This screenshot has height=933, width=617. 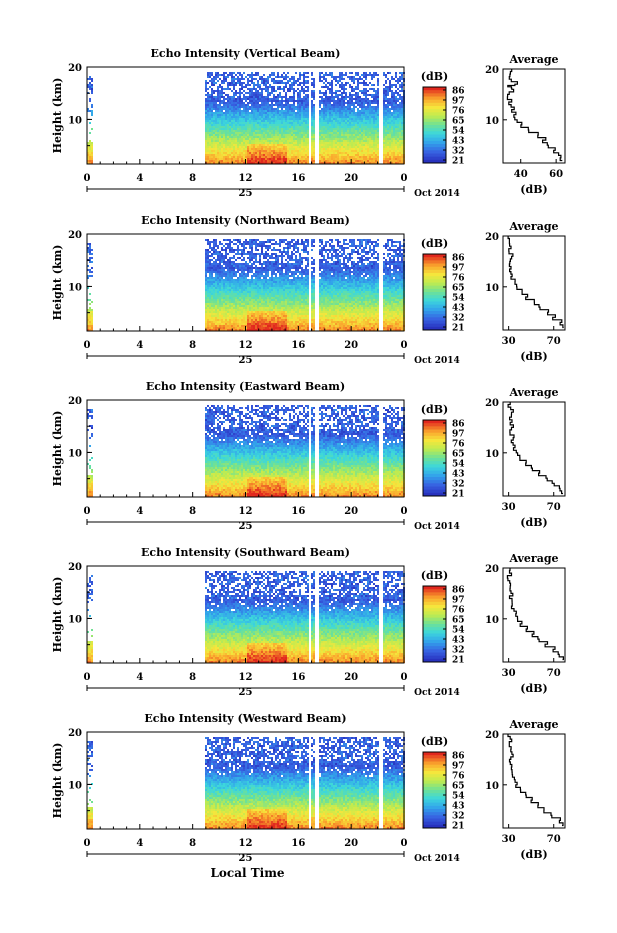 I want to click on colorbar-band, so click(x=434, y=99).